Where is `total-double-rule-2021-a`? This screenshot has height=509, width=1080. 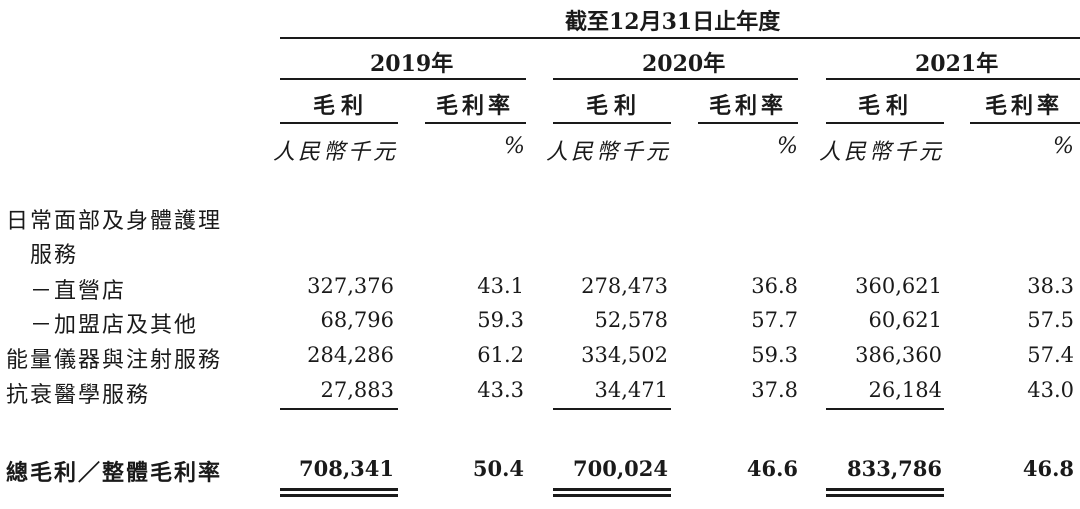 total-double-rule-2021-a is located at coordinates (885, 489).